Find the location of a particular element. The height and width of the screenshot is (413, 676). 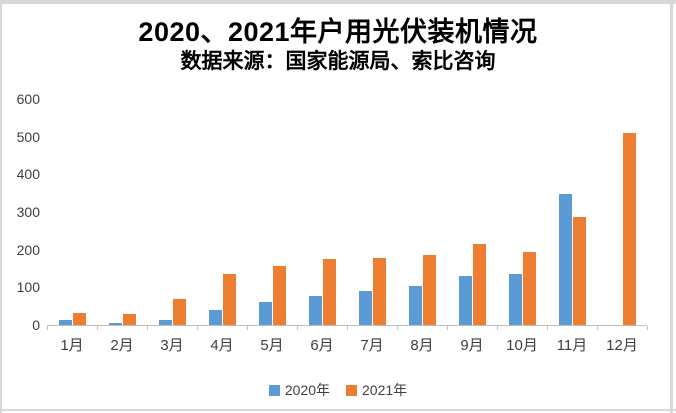

legend-item-2021年: 2021年 is located at coordinates (376, 390).